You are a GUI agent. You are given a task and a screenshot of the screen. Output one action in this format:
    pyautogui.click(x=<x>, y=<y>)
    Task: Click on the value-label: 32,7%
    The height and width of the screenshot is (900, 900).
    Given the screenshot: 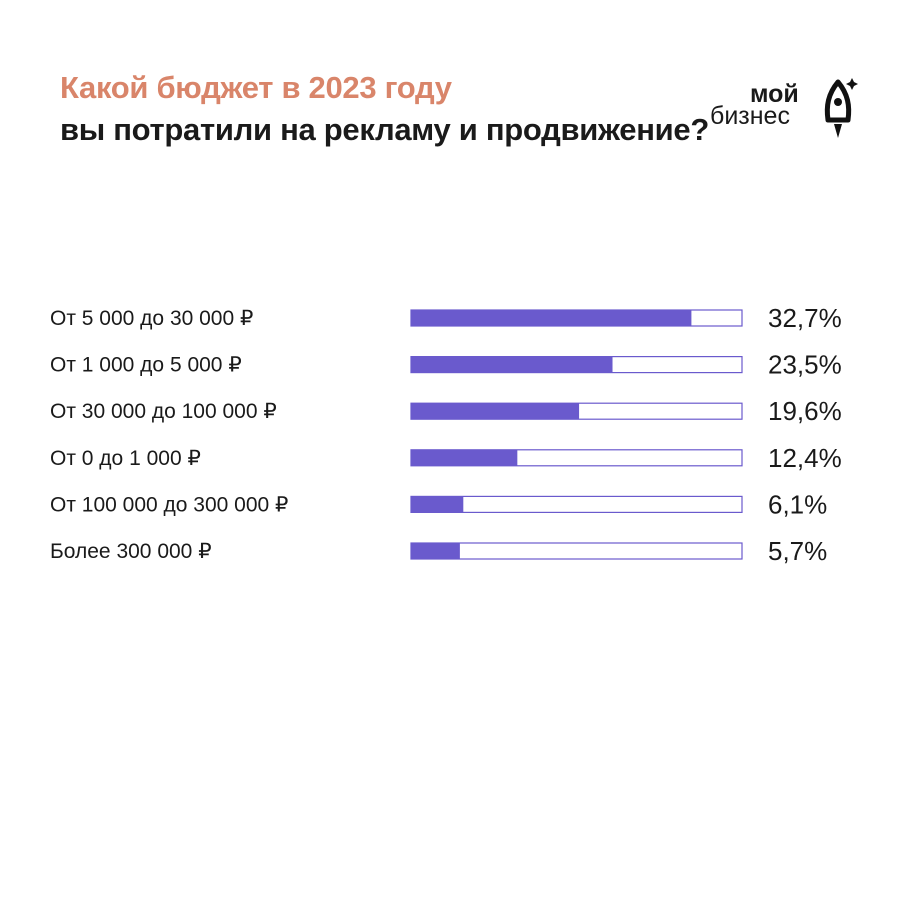 What is the action you would take?
    pyautogui.click(x=805, y=318)
    